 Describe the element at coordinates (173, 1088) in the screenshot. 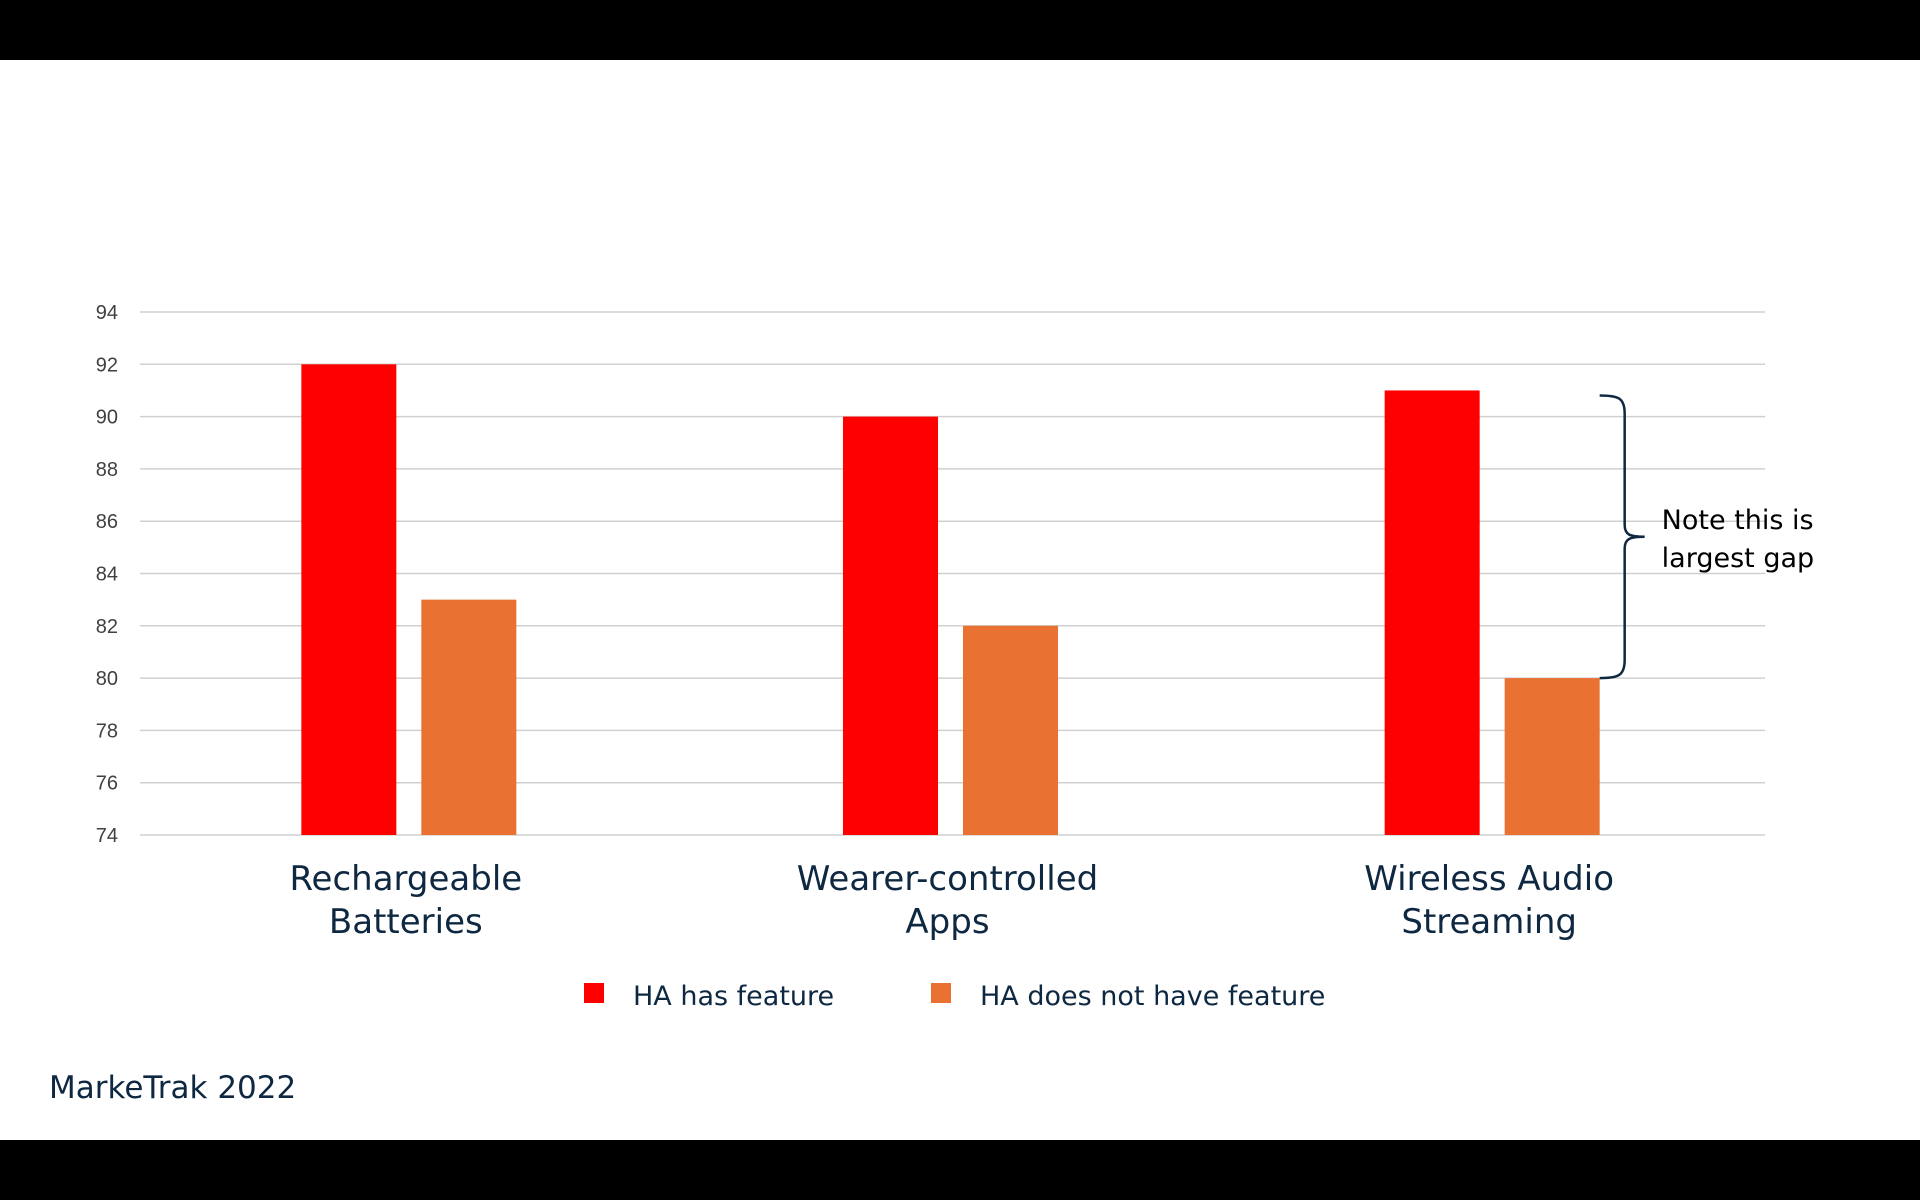

I see `source-note: MarkeTrak 2022` at that location.